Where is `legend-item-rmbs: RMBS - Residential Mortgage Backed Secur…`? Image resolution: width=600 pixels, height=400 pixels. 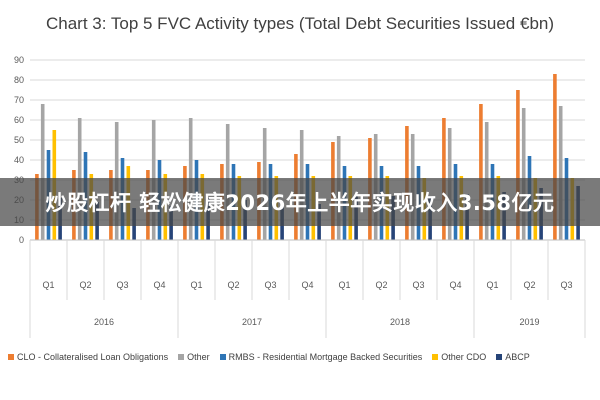 legend-item-rmbs: RMBS - Residential Mortgage Backed Secur… is located at coordinates (321, 357).